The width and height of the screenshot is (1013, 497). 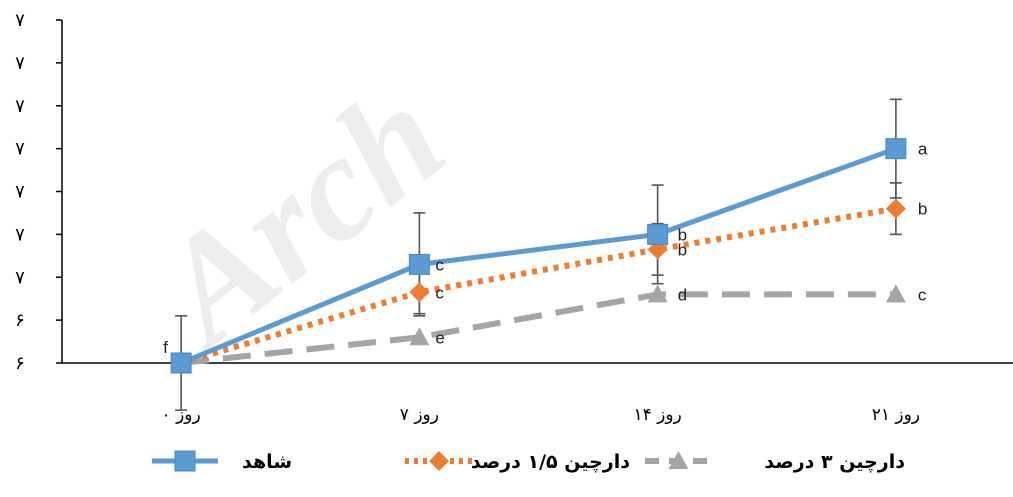 What do you see at coordinates (181, 415) in the screenshot?
I see `x-tick-label: روز ۰` at bounding box center [181, 415].